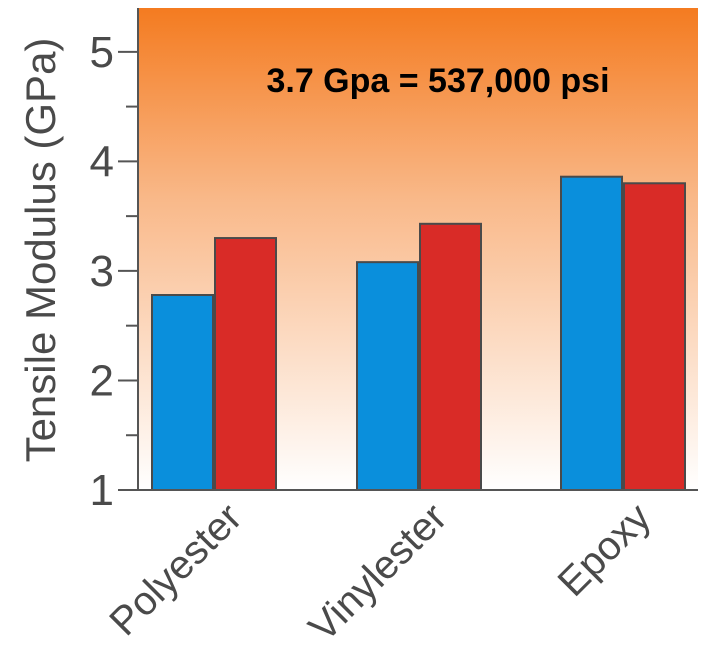  Describe the element at coordinates (102, 52) in the screenshot. I see `y-tick-label: 5` at that location.